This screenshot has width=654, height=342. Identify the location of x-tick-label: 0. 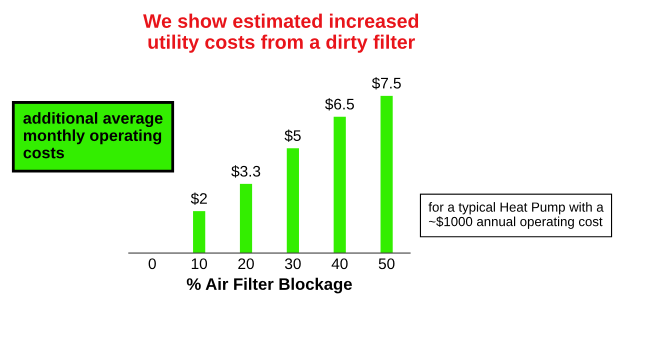
(152, 264).